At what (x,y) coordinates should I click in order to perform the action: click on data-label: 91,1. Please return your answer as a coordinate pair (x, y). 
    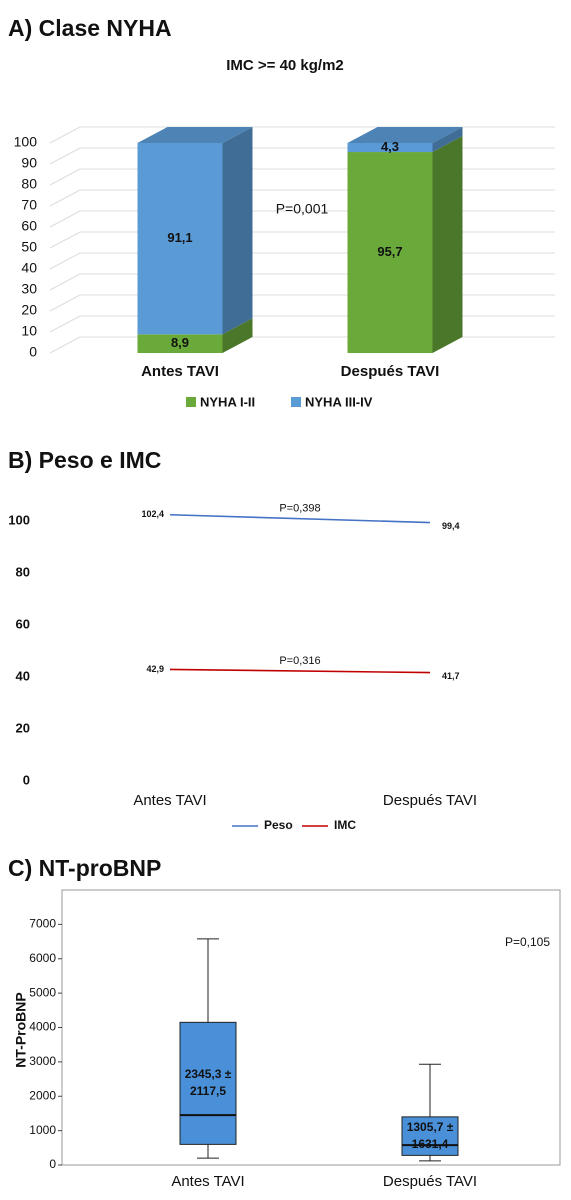
    Looking at the image, I should click on (179, 237).